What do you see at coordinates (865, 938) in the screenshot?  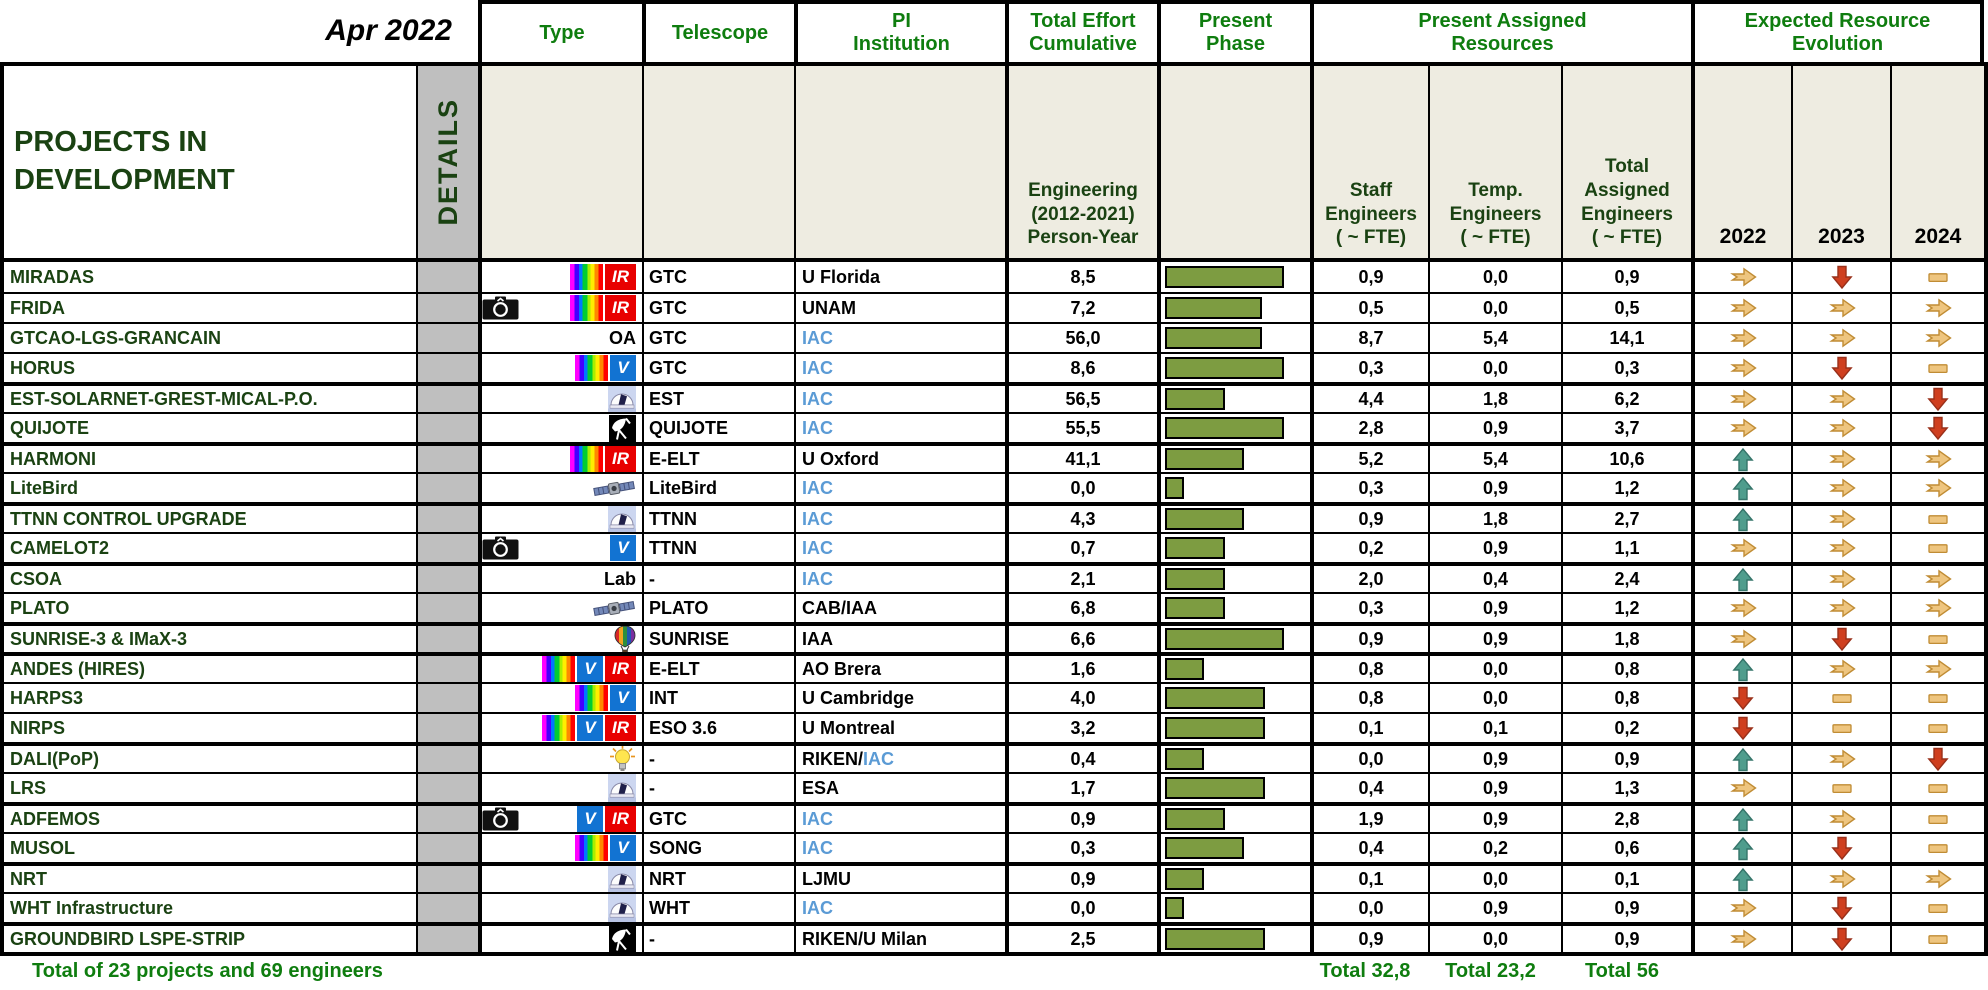 I see `pi-institution-text: RIKEN/U Milan` at bounding box center [865, 938].